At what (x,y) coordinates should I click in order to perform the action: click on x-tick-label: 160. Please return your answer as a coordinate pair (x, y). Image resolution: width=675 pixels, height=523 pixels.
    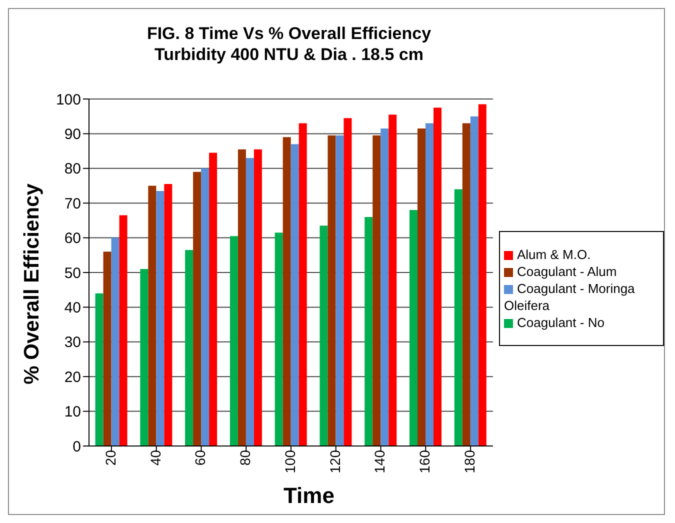
    Looking at the image, I should click on (424, 462).